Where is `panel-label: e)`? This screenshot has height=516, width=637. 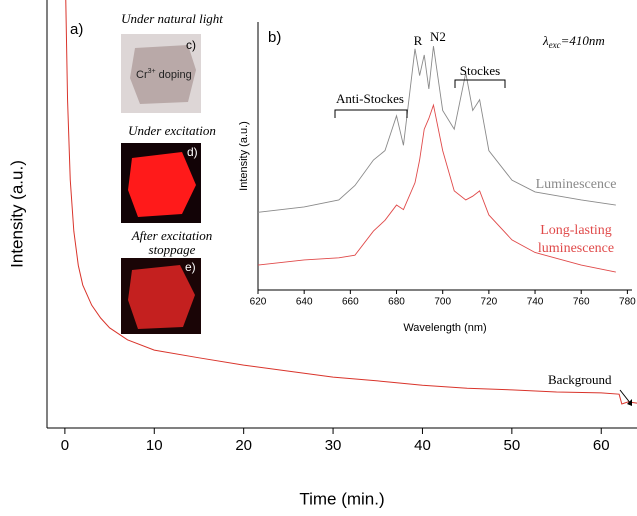
panel-label: e) is located at coordinates (190, 267).